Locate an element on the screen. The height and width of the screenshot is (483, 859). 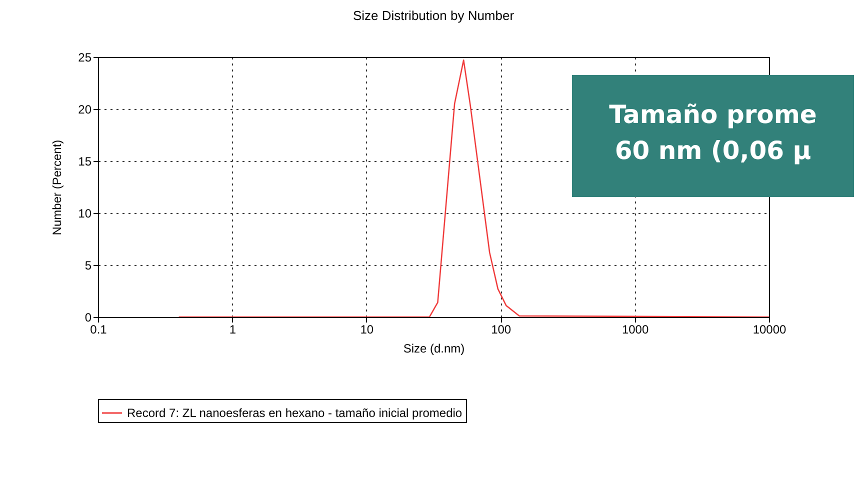
x-axis-title: Size (d.nm) is located at coordinates (434, 349).